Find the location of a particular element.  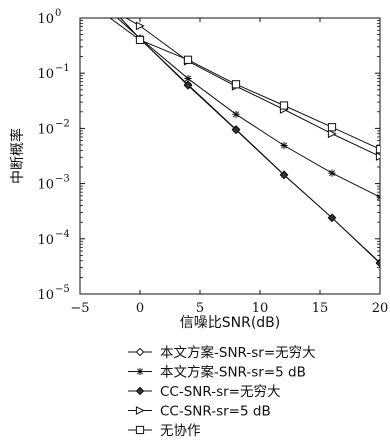

legend-label: CC-SNR-sr=无穷大 is located at coordinates (220, 392).